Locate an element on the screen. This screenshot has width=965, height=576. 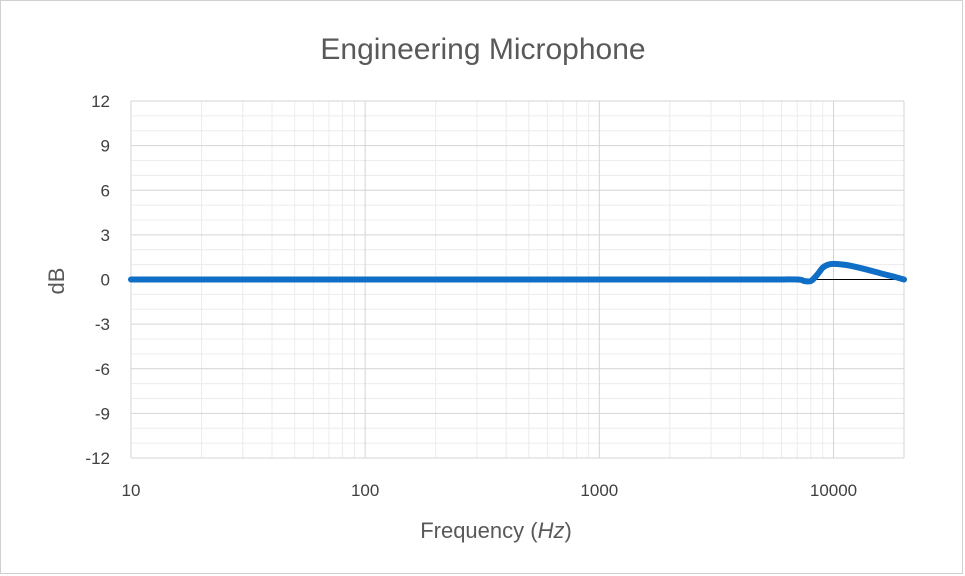
y-tick-label: -6 is located at coordinates (102, 369).